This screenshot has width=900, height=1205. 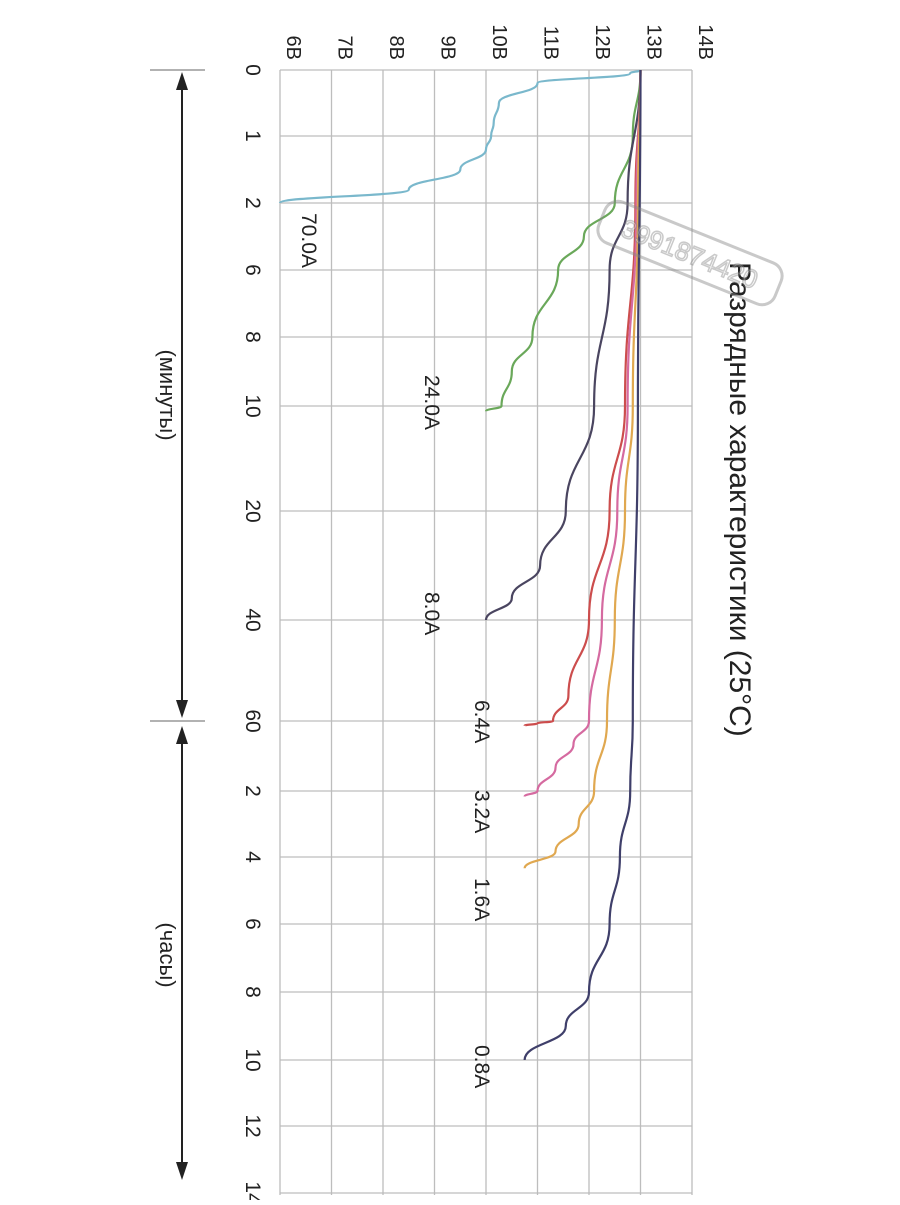 What do you see at coordinates (167, 394) in the screenshot?
I see `minutes-label: (минуты)` at bounding box center [167, 394].